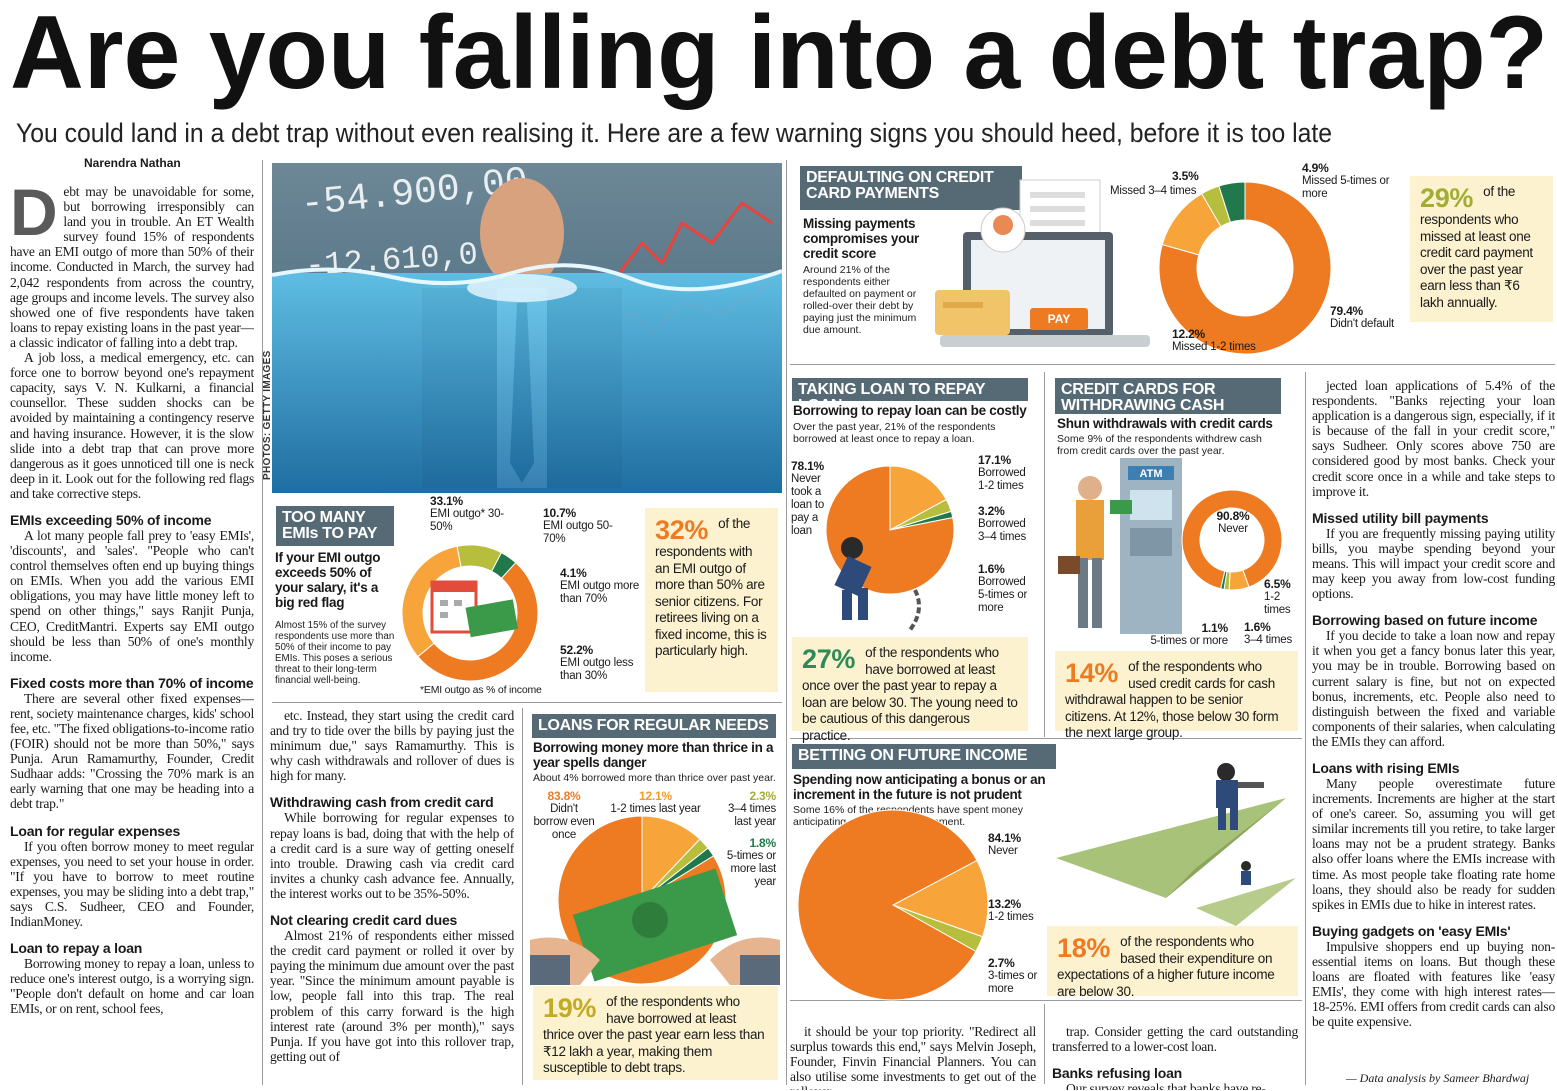 Image resolution: width=1557 pixels, height=1091 pixels. What do you see at coordinates (1189, 334) in the screenshot?
I see `slice-value: 12.2%` at bounding box center [1189, 334].